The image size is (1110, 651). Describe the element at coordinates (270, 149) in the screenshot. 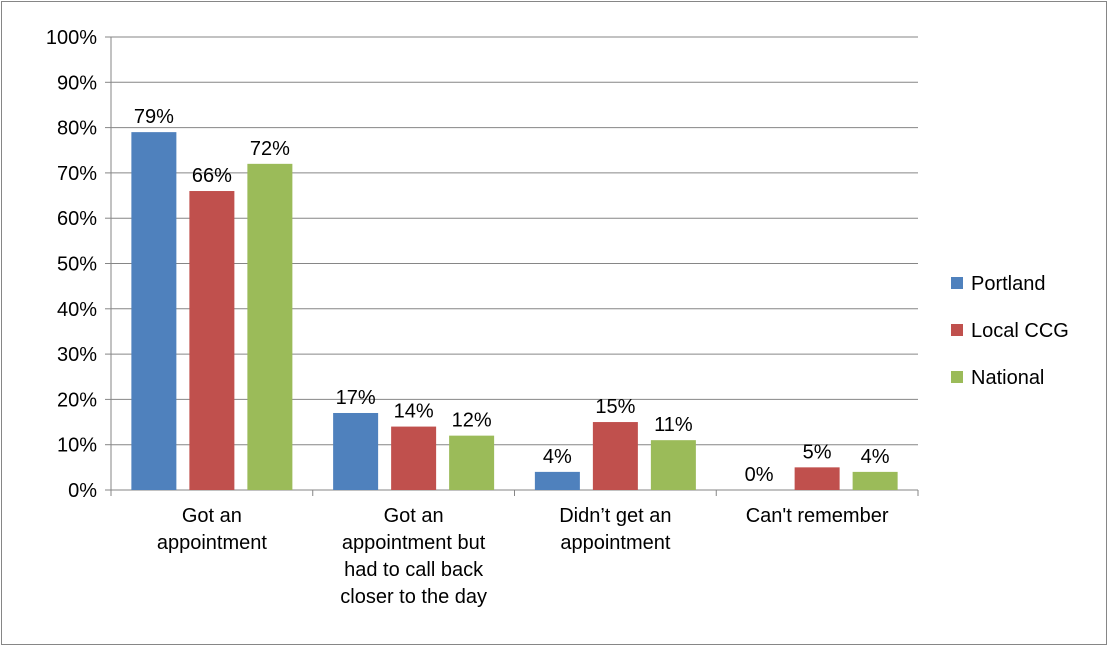

I see `data-label: 72%` at that location.